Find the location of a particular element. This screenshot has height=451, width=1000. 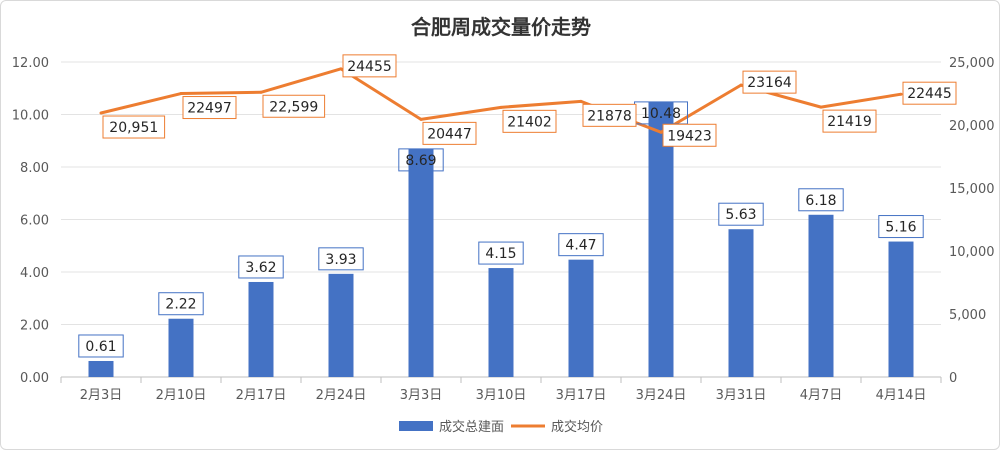

x-tick-label: 2月17日 is located at coordinates (261, 395).